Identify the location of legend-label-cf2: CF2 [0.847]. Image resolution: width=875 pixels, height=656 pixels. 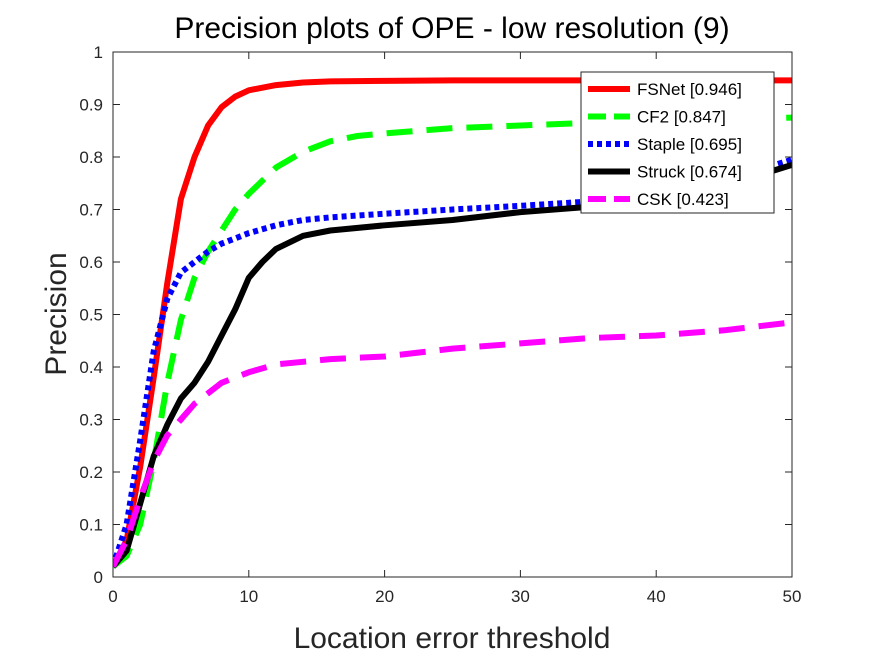
(681, 117).